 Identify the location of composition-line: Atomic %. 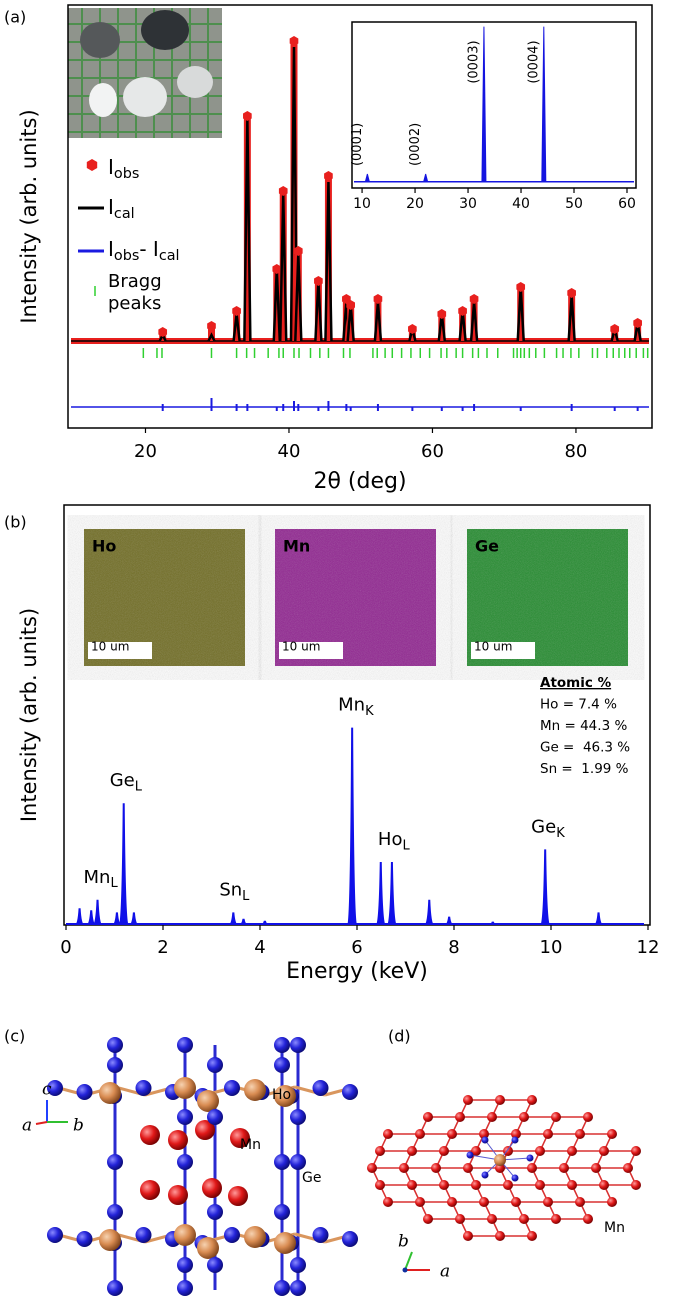
(576, 683).